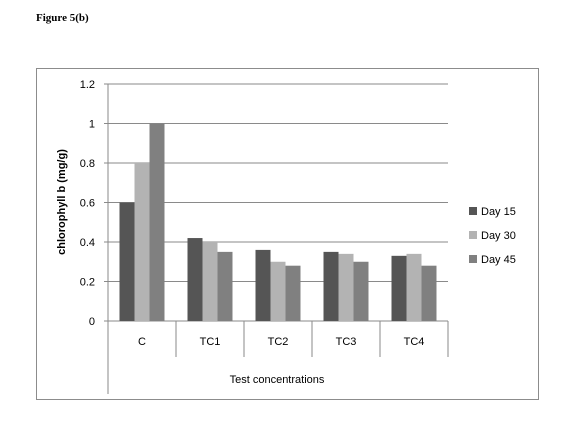  Describe the element at coordinates (87, 243) in the screenshot. I see `y-tick-label: 0.4` at that location.